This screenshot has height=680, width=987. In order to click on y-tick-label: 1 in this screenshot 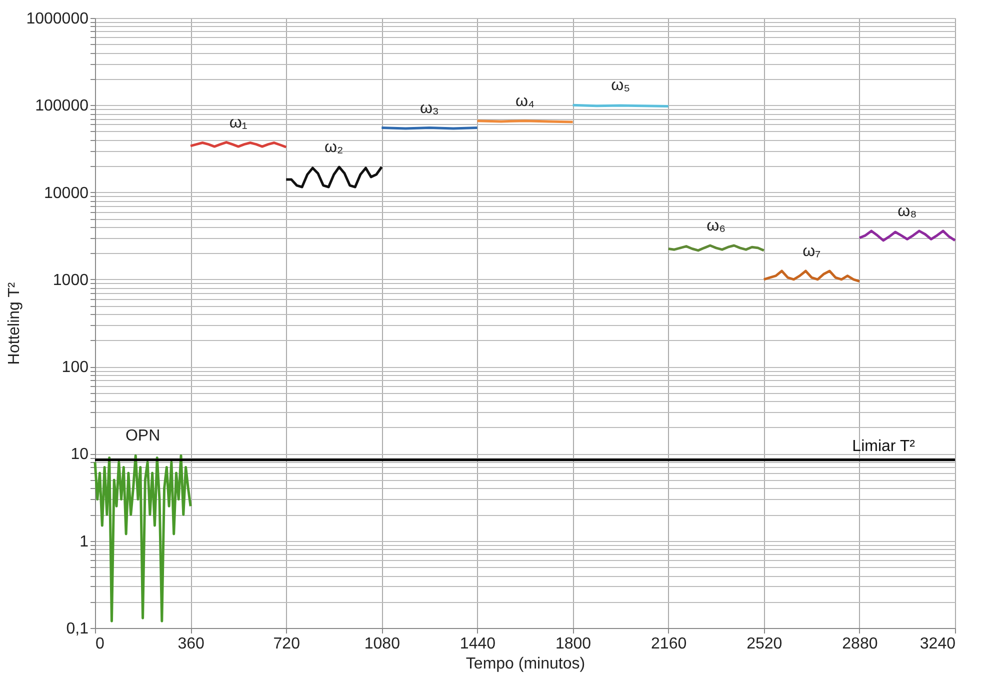, I will do `click(84, 541)`.